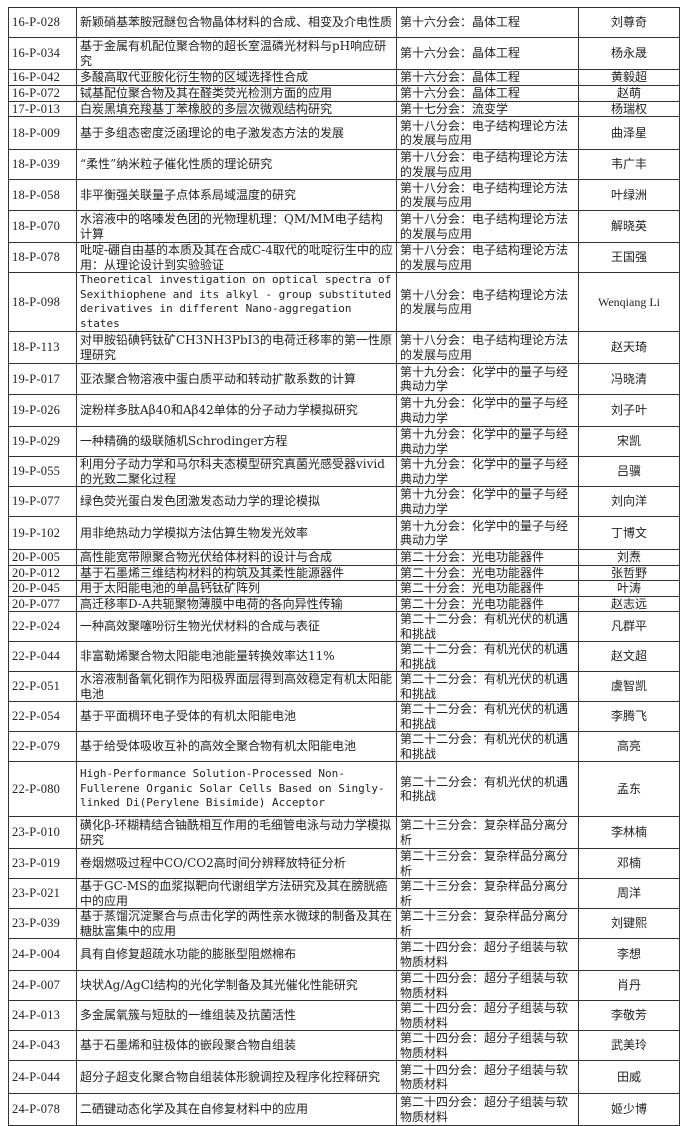 This screenshot has width=689, height=1126. Describe the element at coordinates (236, 22) in the screenshot. I see `poster-title: 新颖硝基苯胺冠醚包合物晶体材料的合成、相变及介电性质` at that location.